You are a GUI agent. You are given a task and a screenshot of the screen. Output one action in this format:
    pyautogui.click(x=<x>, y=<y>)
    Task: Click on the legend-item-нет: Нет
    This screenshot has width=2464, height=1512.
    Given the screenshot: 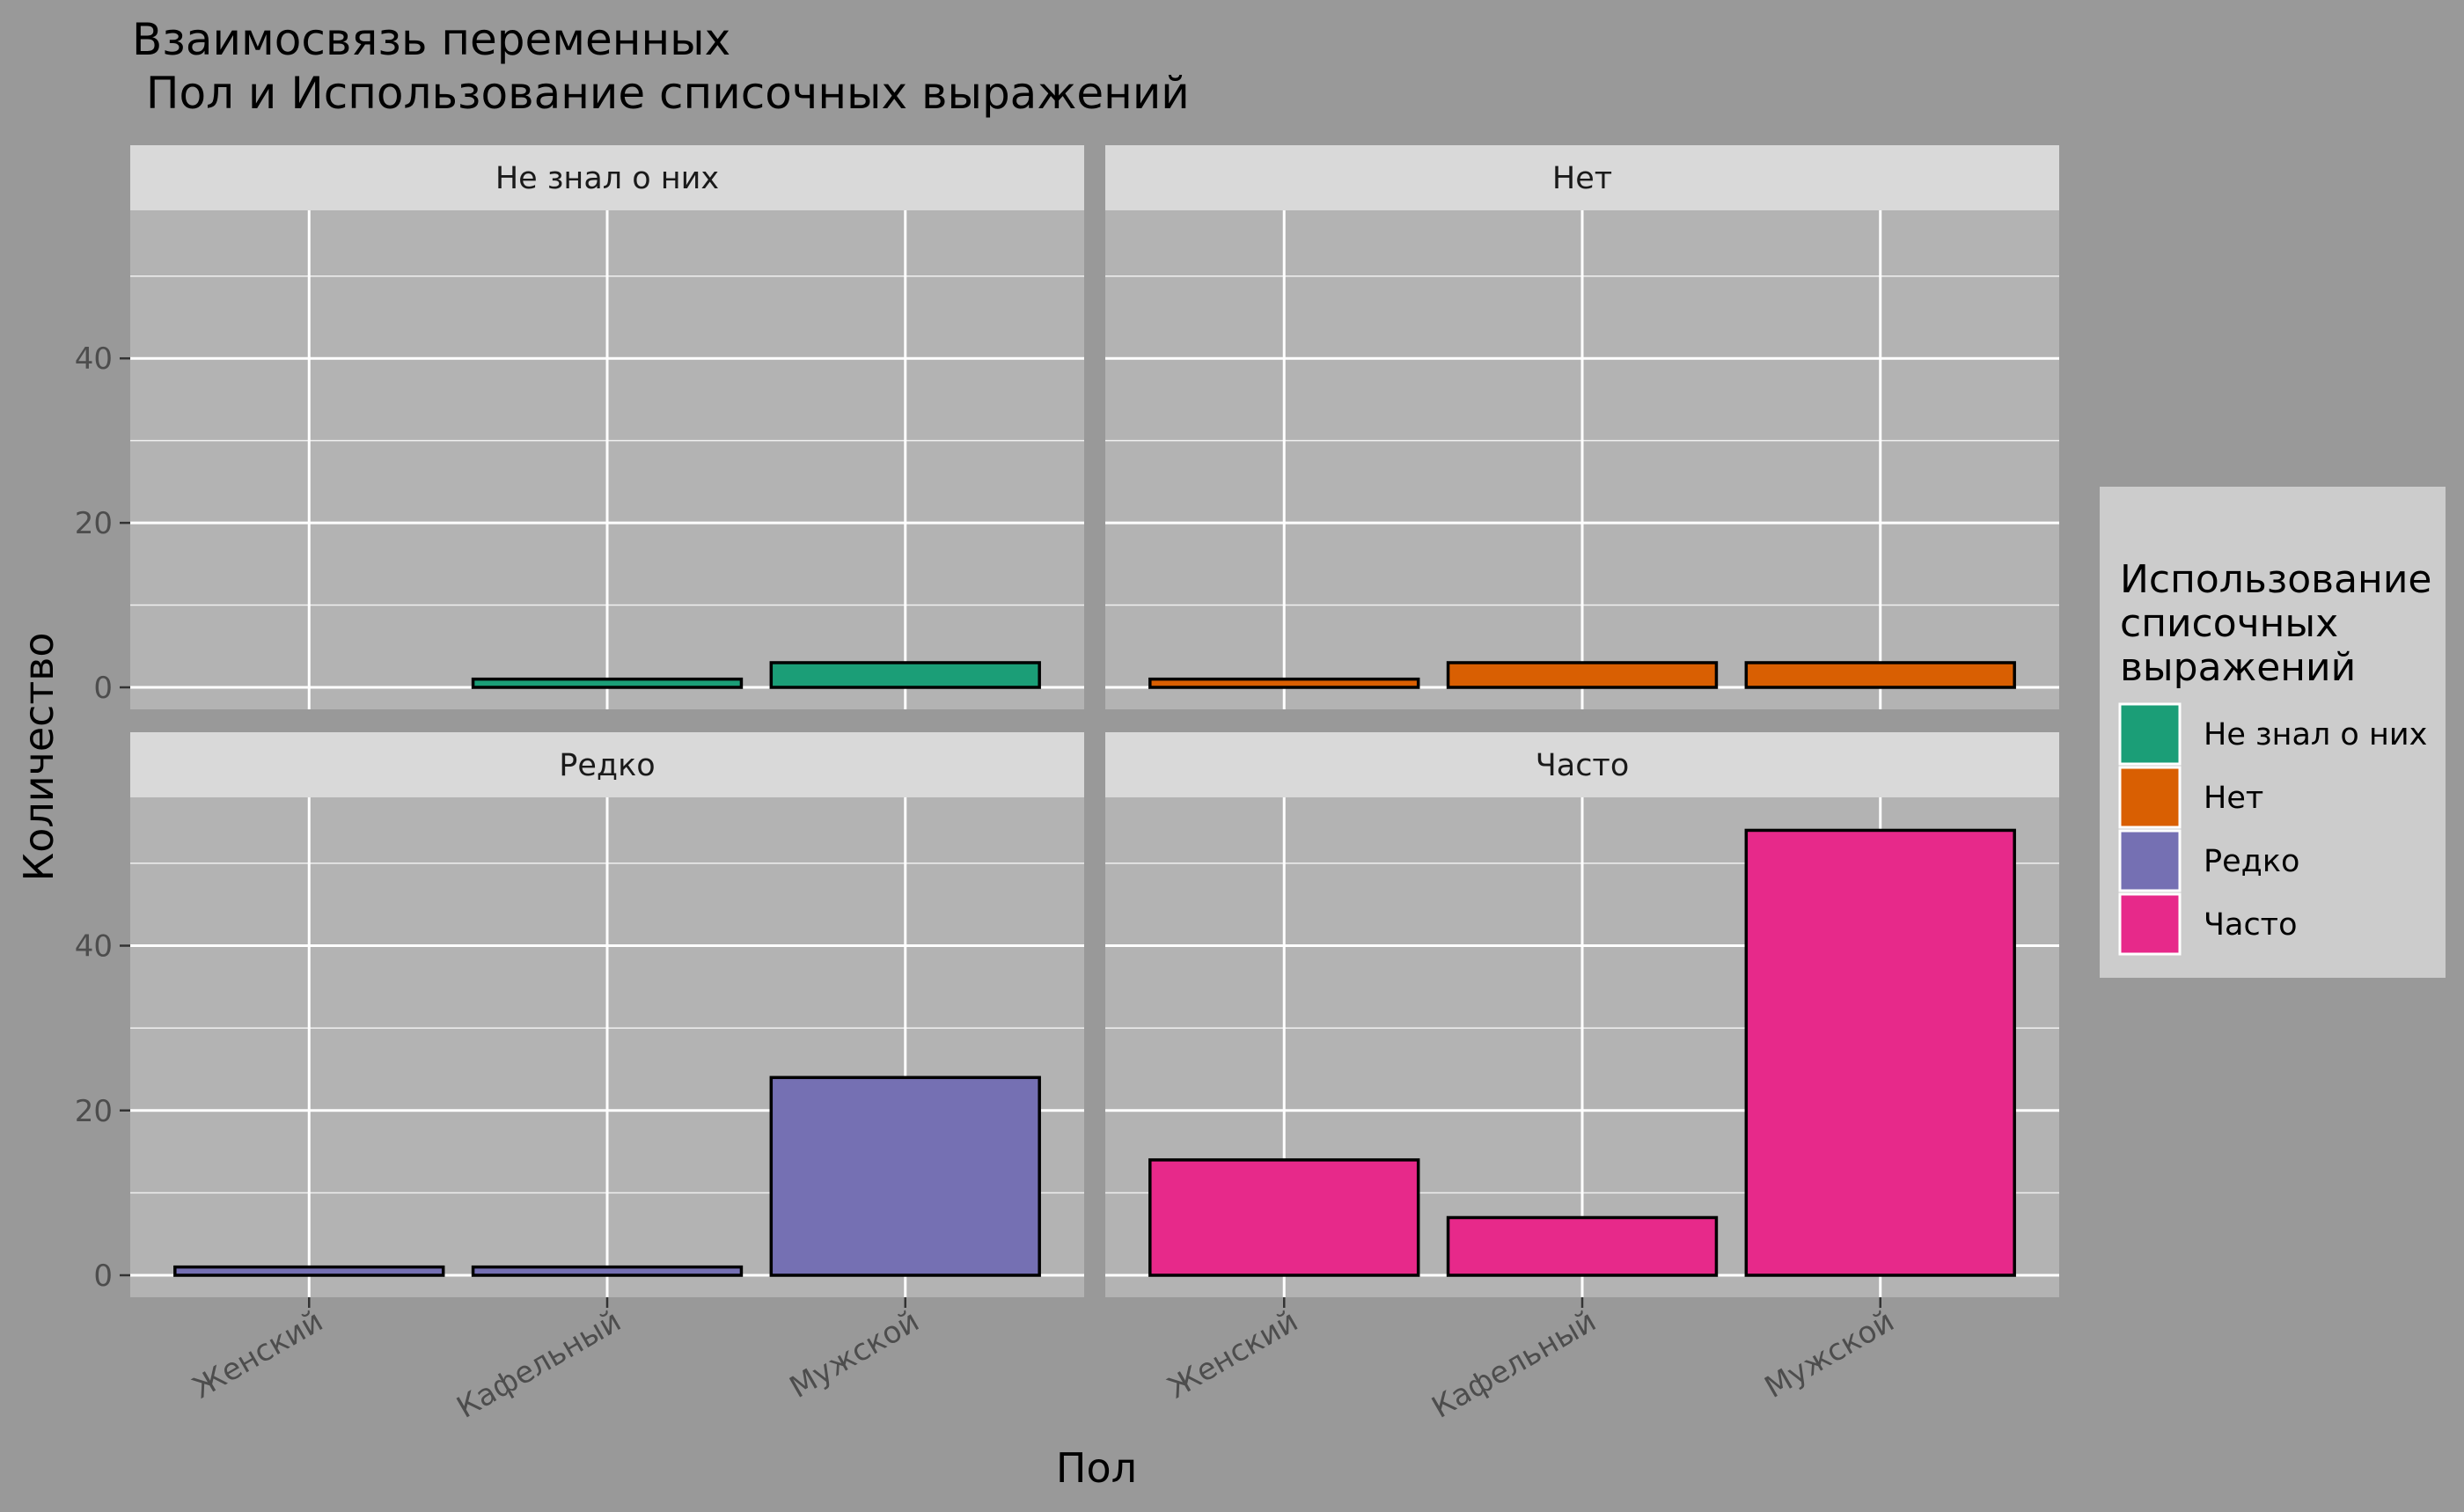 What is the action you would take?
    pyautogui.click(x=2190, y=798)
    